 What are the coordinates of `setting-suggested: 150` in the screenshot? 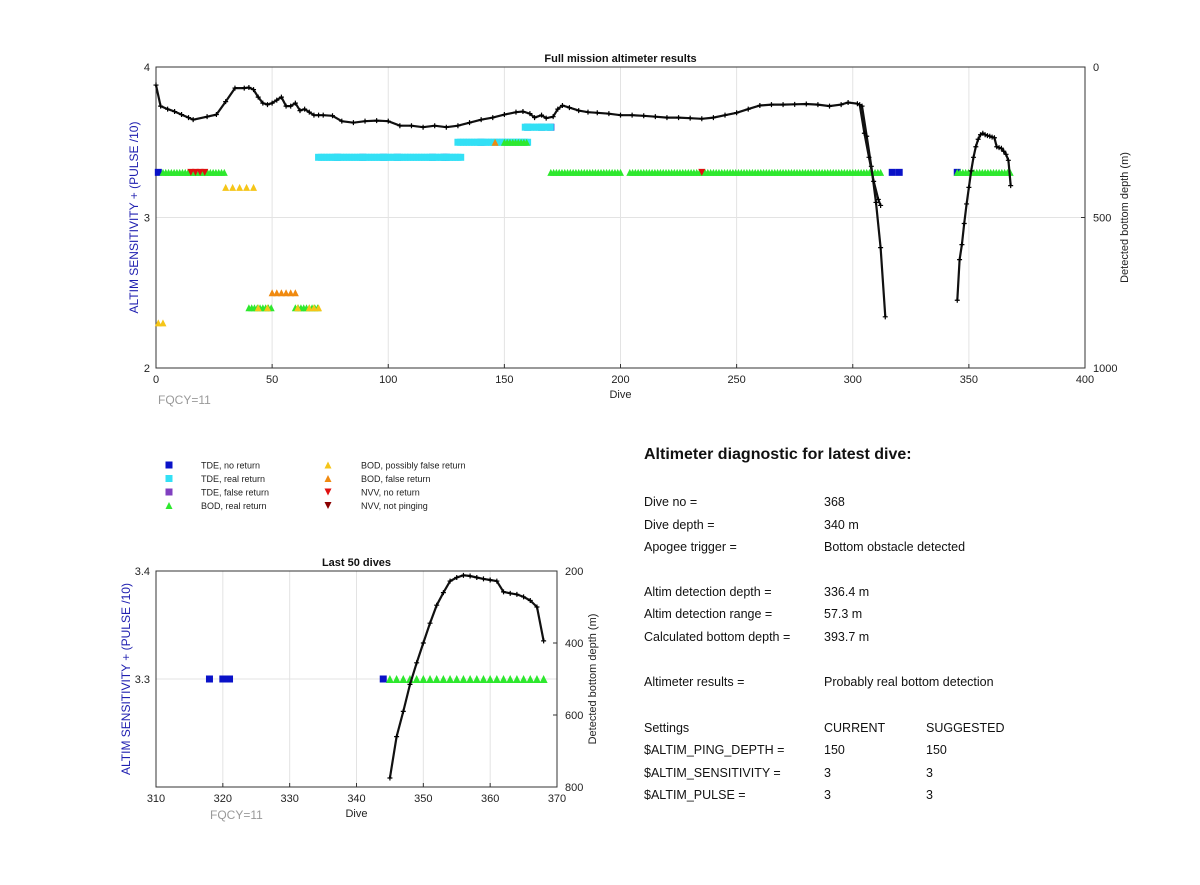 It's located at (936, 750).